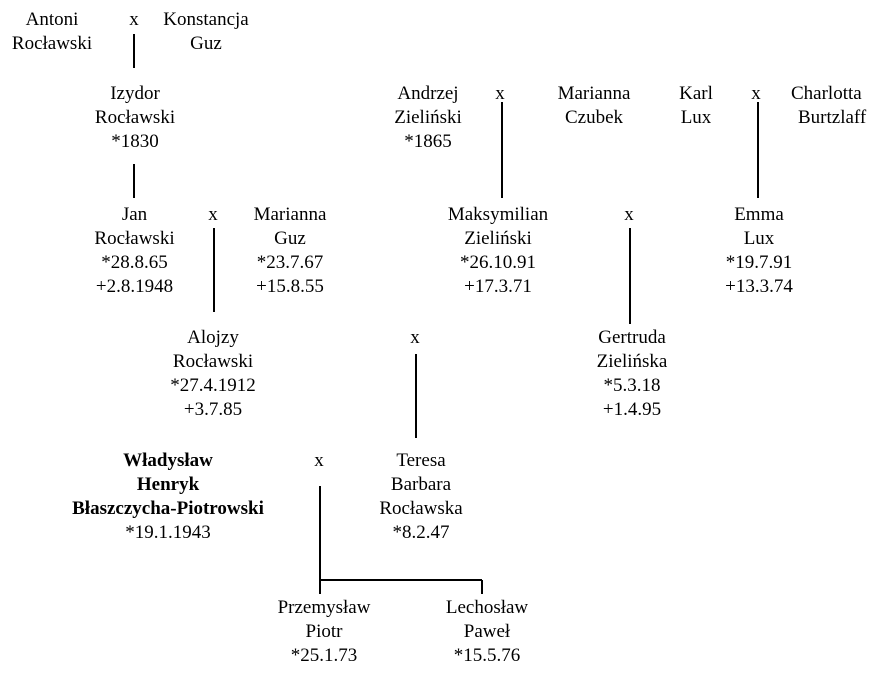 The image size is (889, 682). Describe the element at coordinates (629, 214) in the screenshot. I see `marriage-symbol-maksymilian-emma: x` at that location.